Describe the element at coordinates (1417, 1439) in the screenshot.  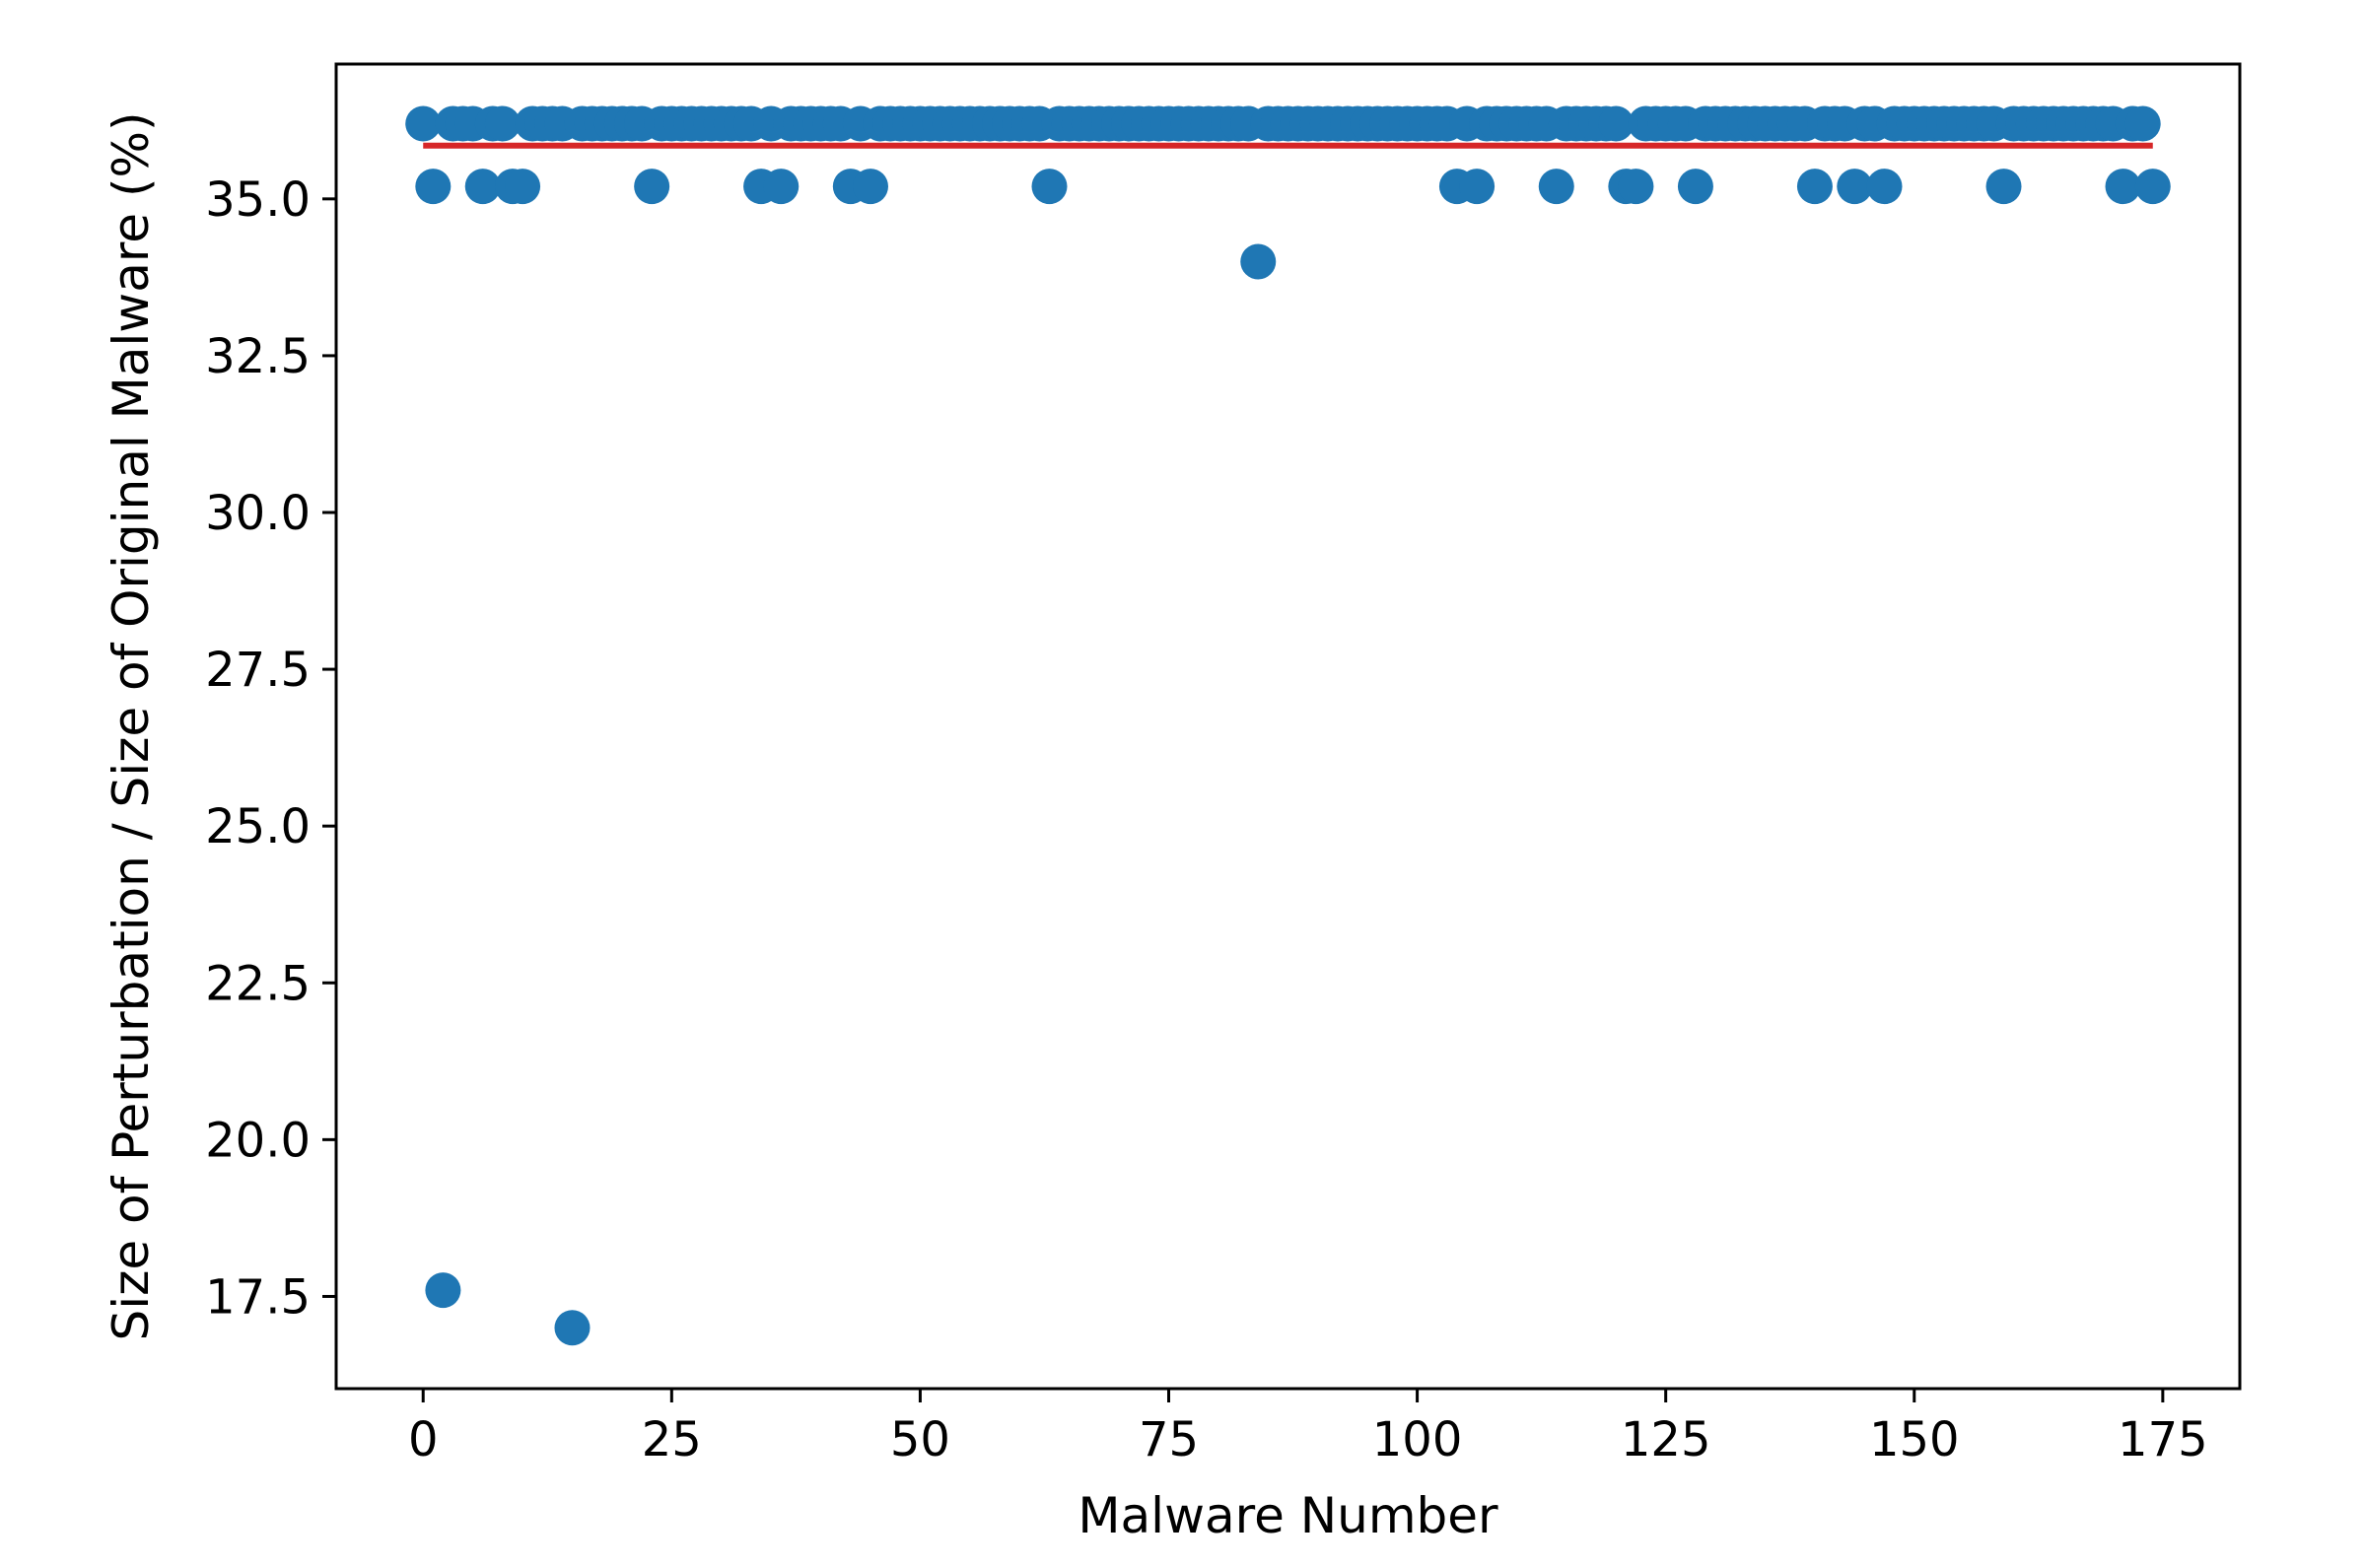
I see `x-tick-label: 100` at that location.